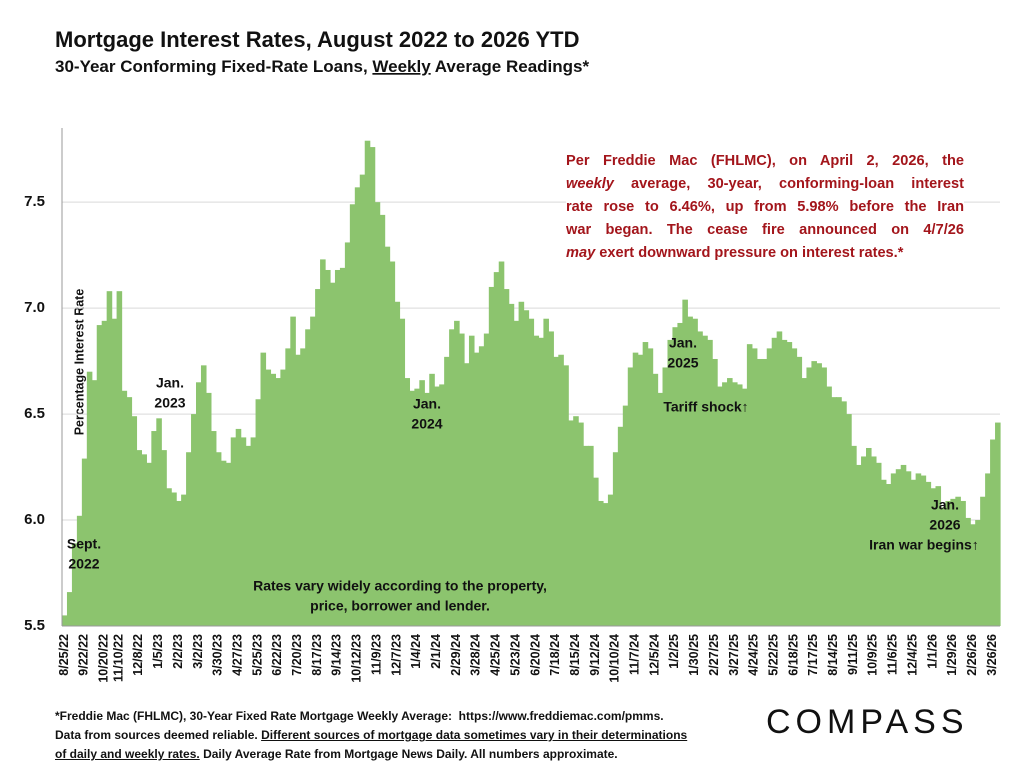 The image size is (1024, 768). I want to click on footnote-text: of daily and weekly rates., so click(127, 754).